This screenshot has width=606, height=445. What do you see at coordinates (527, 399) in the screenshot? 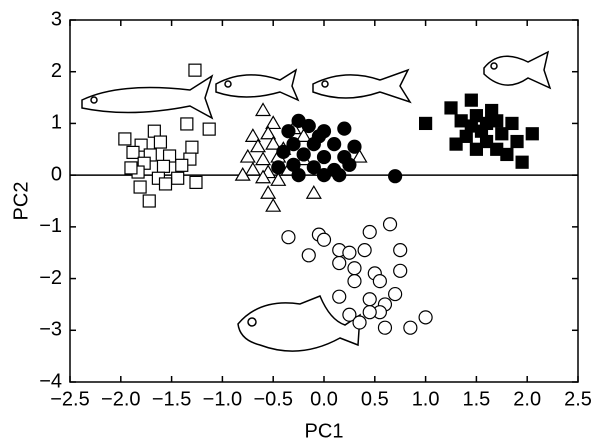
I see `x-tick-label: 2.0` at bounding box center [527, 399].